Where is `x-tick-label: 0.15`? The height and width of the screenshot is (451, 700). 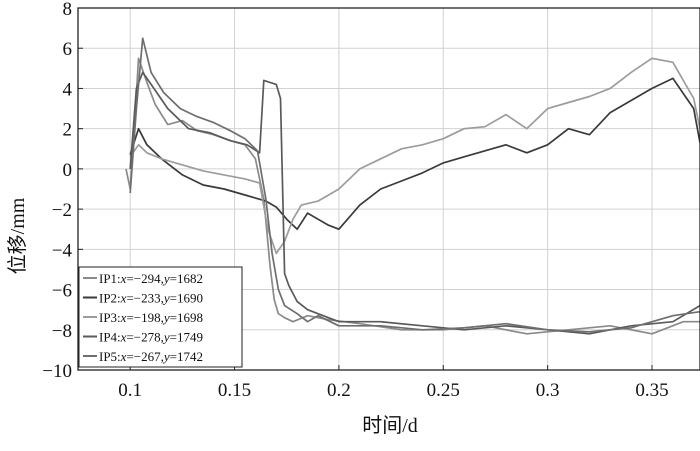 x-tick-label: 0.15 is located at coordinates (234, 390).